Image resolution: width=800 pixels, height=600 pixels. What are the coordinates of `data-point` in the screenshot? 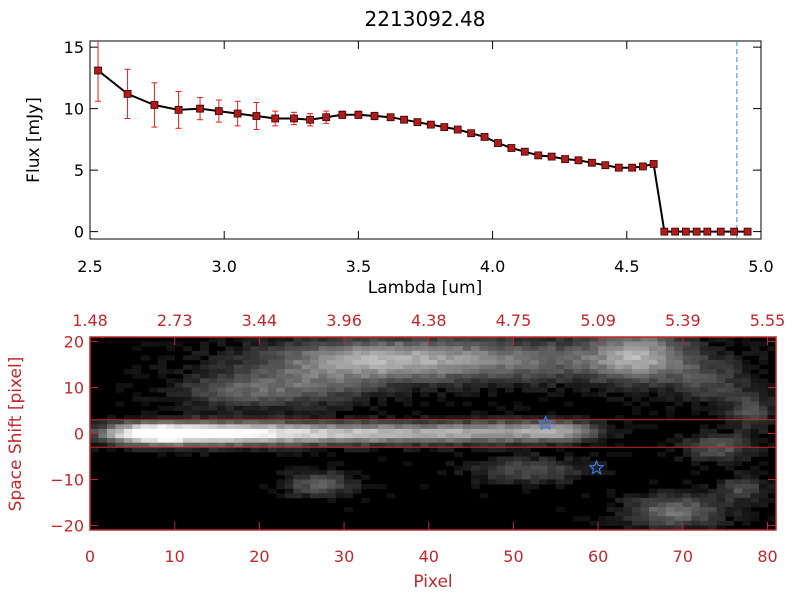 It's located at (374, 116).